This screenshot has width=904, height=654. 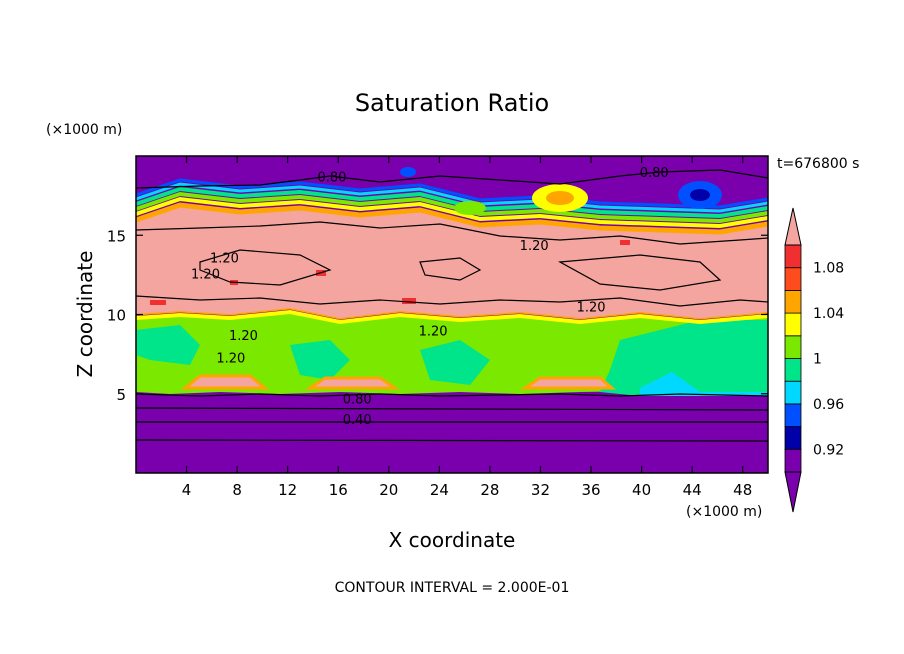 I want to click on colorbar-bands, so click(x=793, y=358).